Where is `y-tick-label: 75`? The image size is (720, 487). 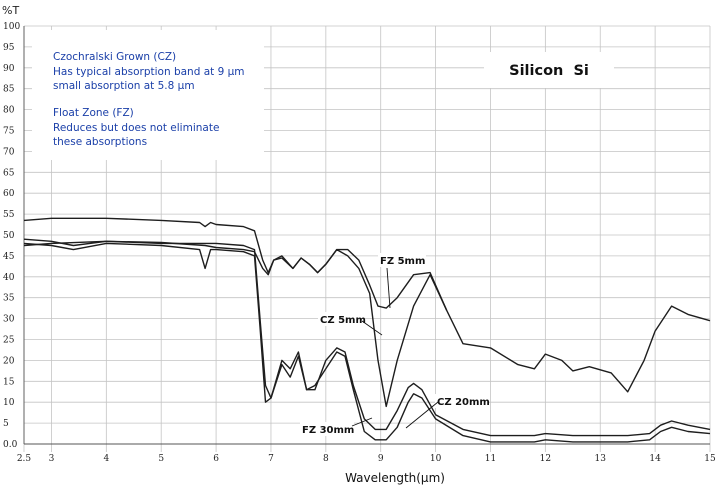 y-tick-label: 75 is located at coordinates (9, 132).